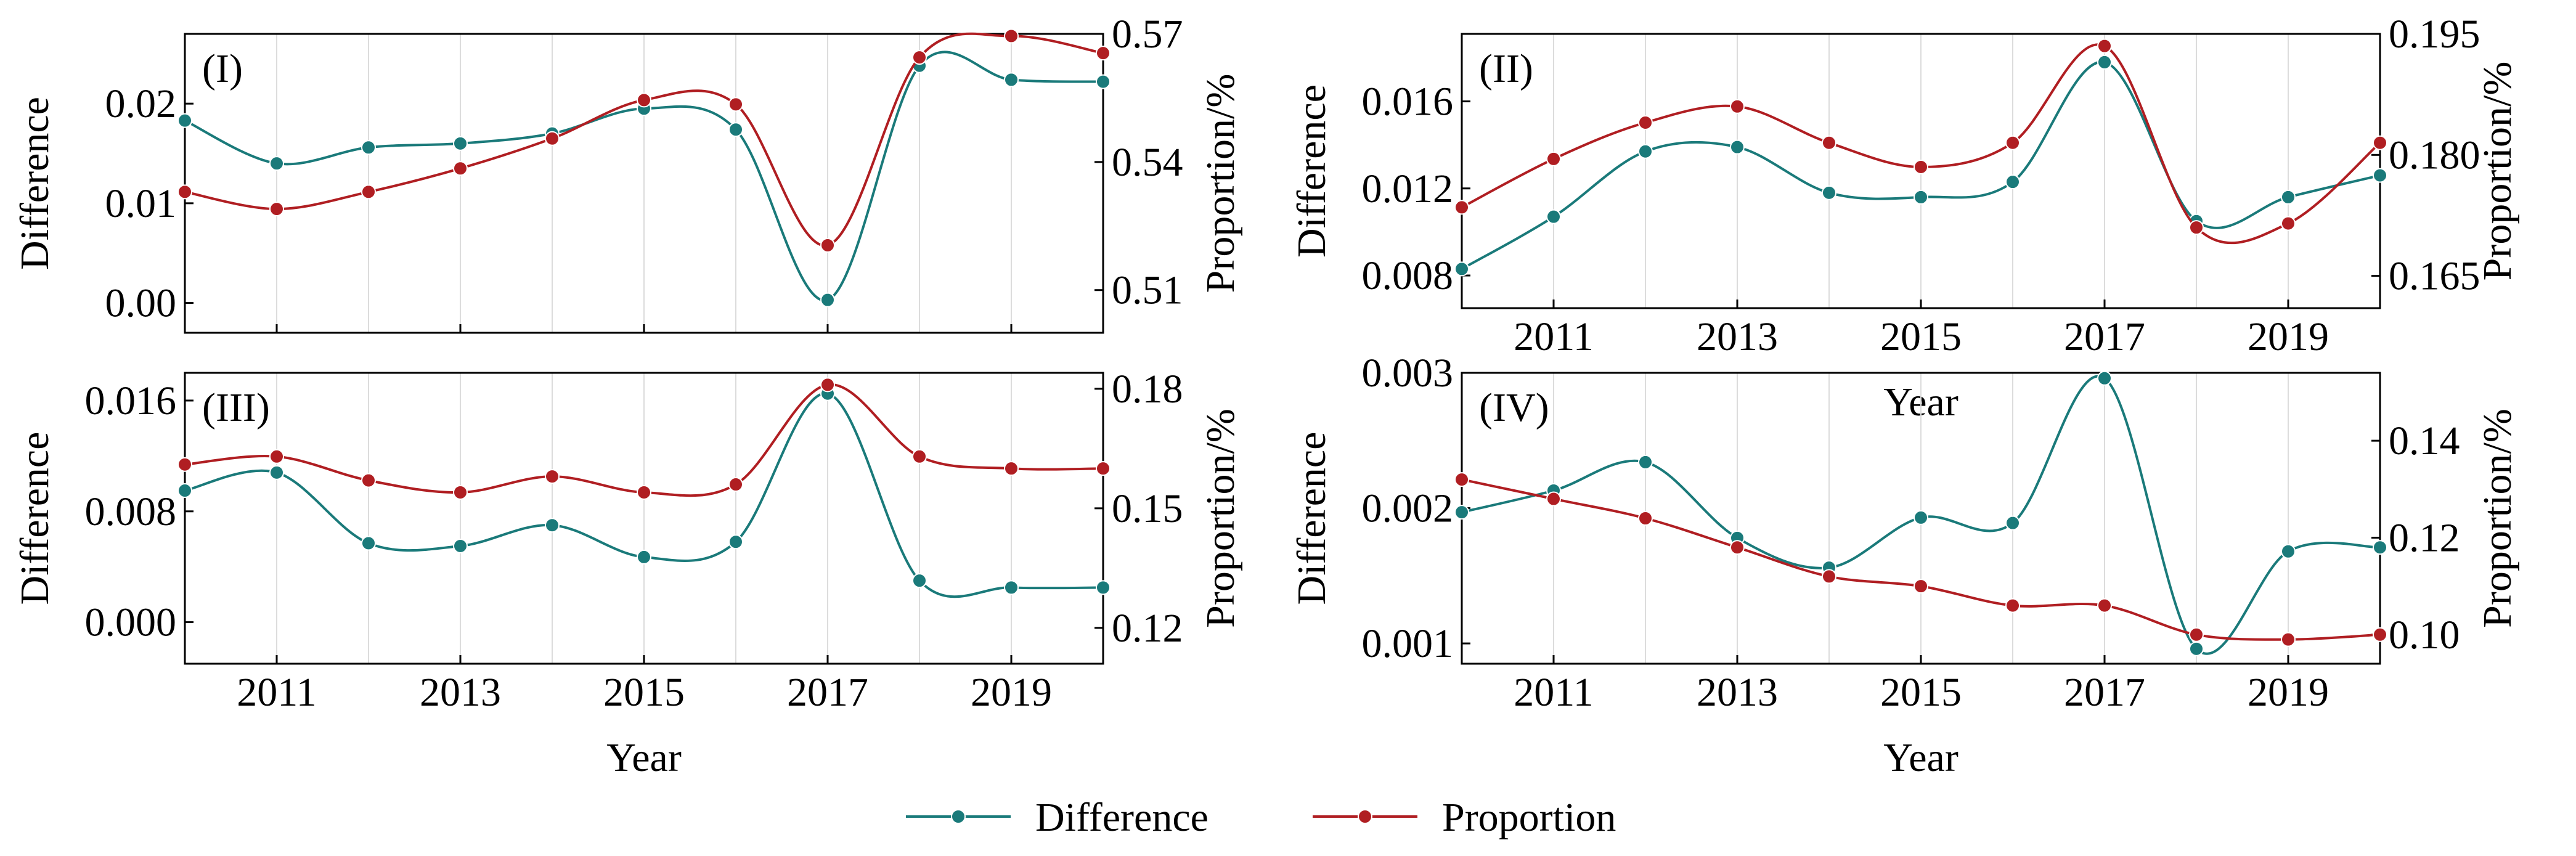 Image resolution: width=2576 pixels, height=856 pixels. What do you see at coordinates (1365, 817) in the screenshot?
I see `legend-marker-proportion` at bounding box center [1365, 817].